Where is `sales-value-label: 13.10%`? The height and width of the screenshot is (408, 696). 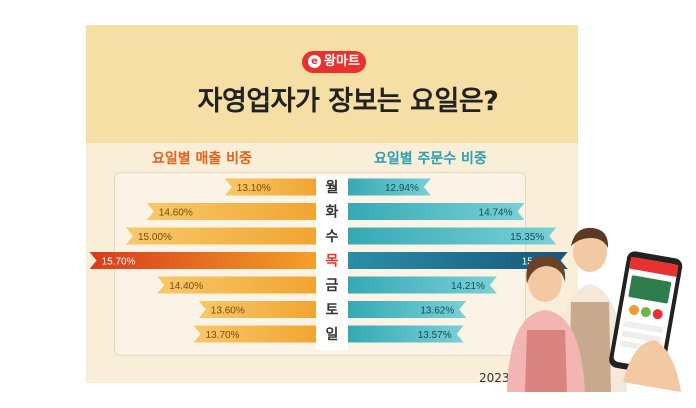
sales-value-label: 13.10% is located at coordinates (254, 188).